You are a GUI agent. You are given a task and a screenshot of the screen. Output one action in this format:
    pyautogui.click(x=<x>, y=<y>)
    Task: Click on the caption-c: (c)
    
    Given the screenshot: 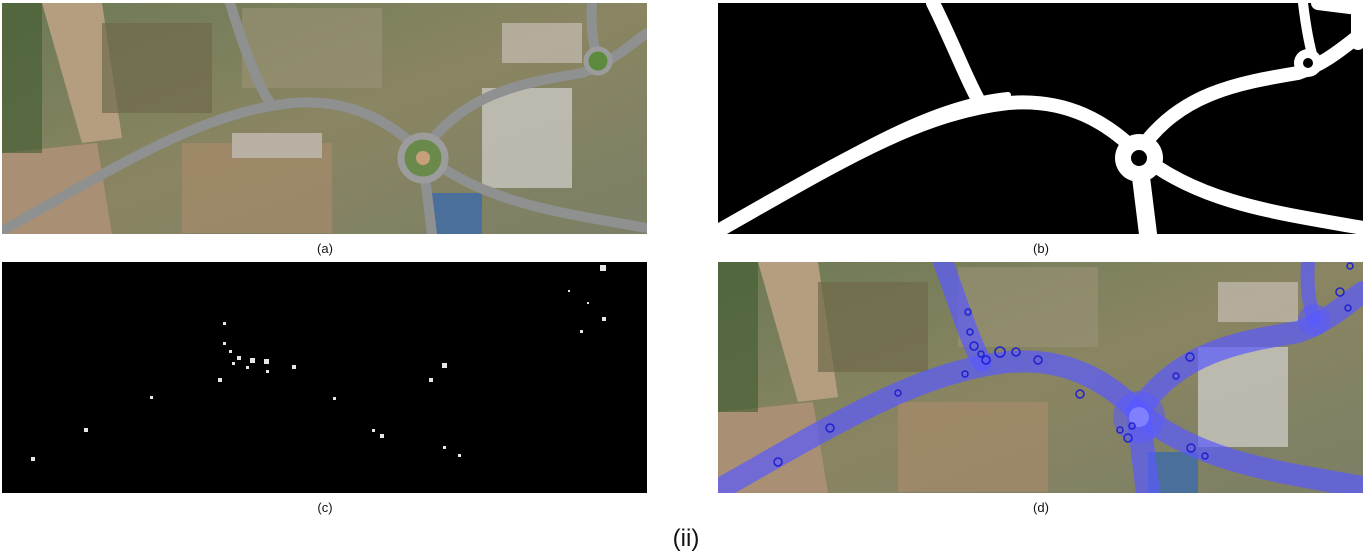 What is the action you would take?
    pyautogui.click(x=325, y=507)
    